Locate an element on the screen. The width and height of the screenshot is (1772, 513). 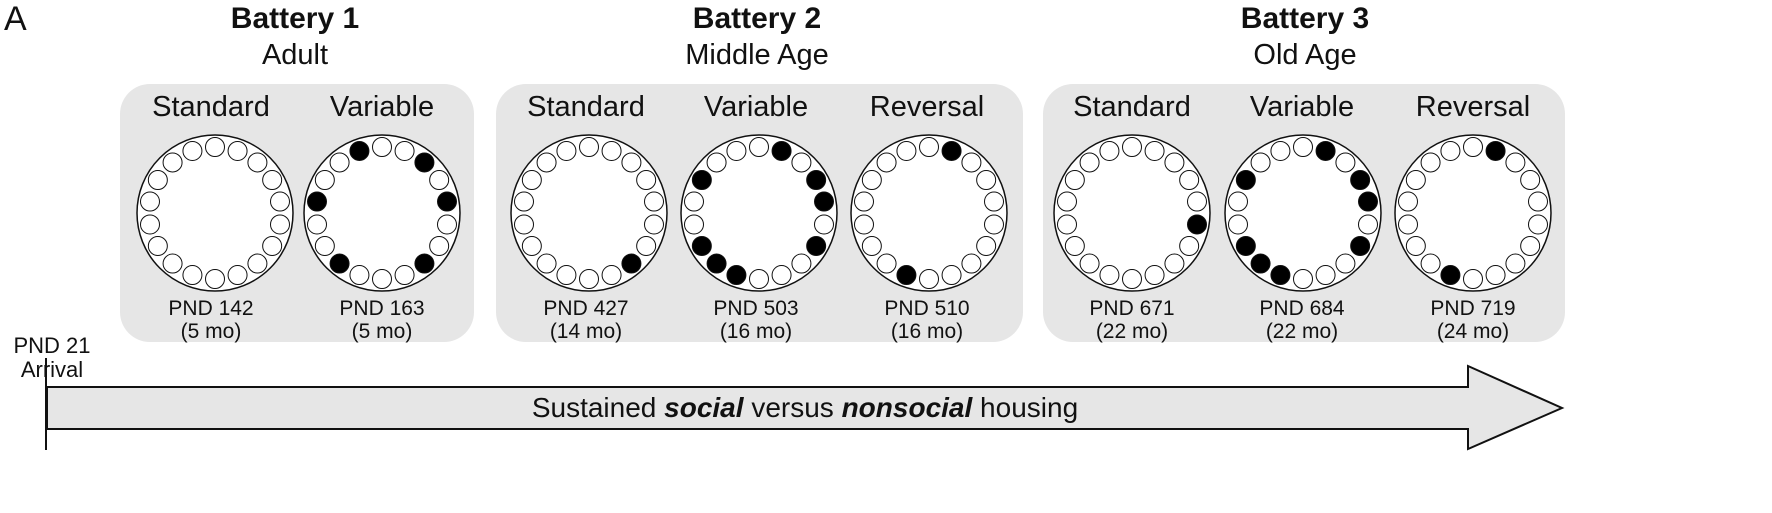
b3-standard-age: (22 mo) is located at coordinates (1132, 331).